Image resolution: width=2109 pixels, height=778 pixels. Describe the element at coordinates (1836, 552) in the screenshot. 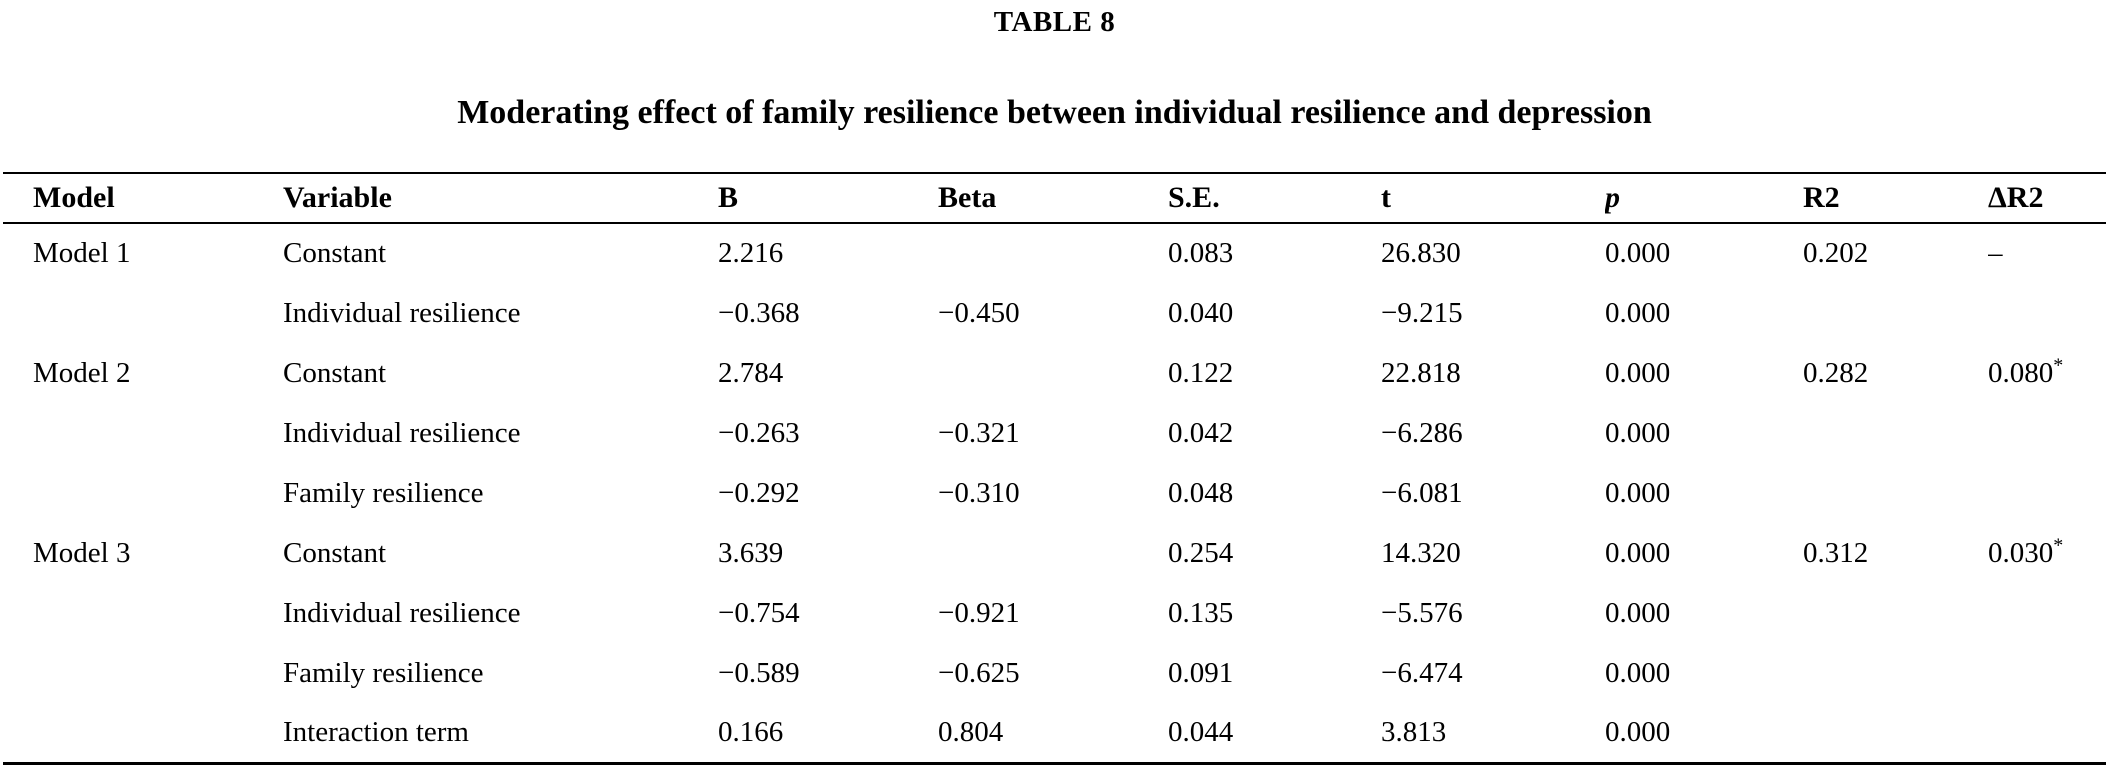

I see `table-cell: 0.312` at that location.